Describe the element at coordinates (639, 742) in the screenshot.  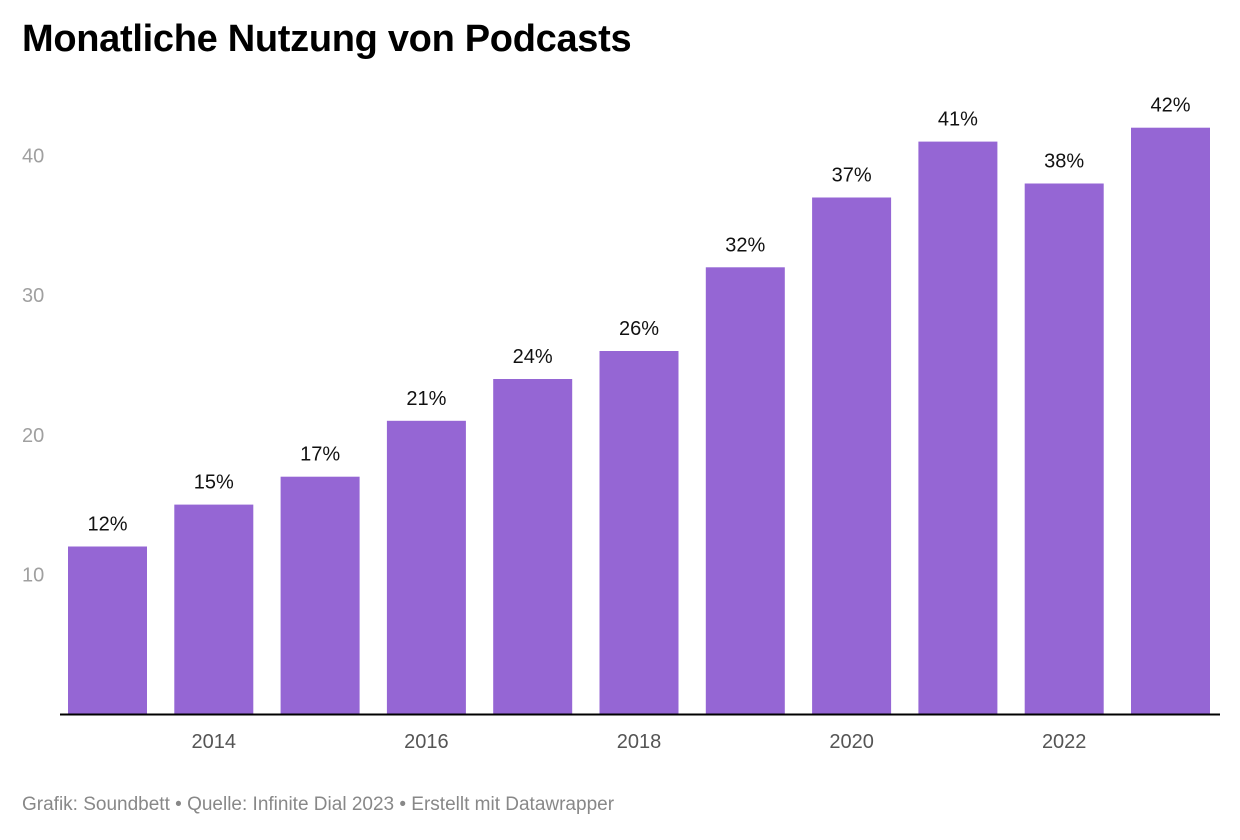
I see `x-tick-label: 2018` at that location.